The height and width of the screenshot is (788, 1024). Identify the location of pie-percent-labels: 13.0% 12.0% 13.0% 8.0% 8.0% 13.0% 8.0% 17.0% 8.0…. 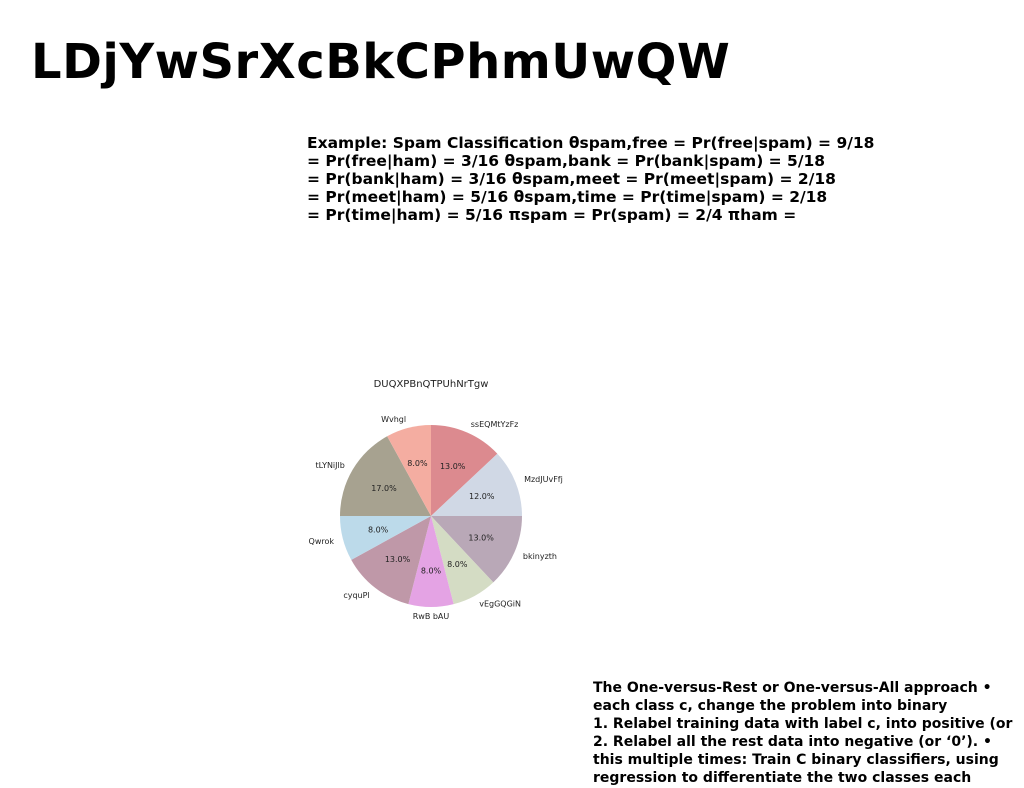
(431, 517).